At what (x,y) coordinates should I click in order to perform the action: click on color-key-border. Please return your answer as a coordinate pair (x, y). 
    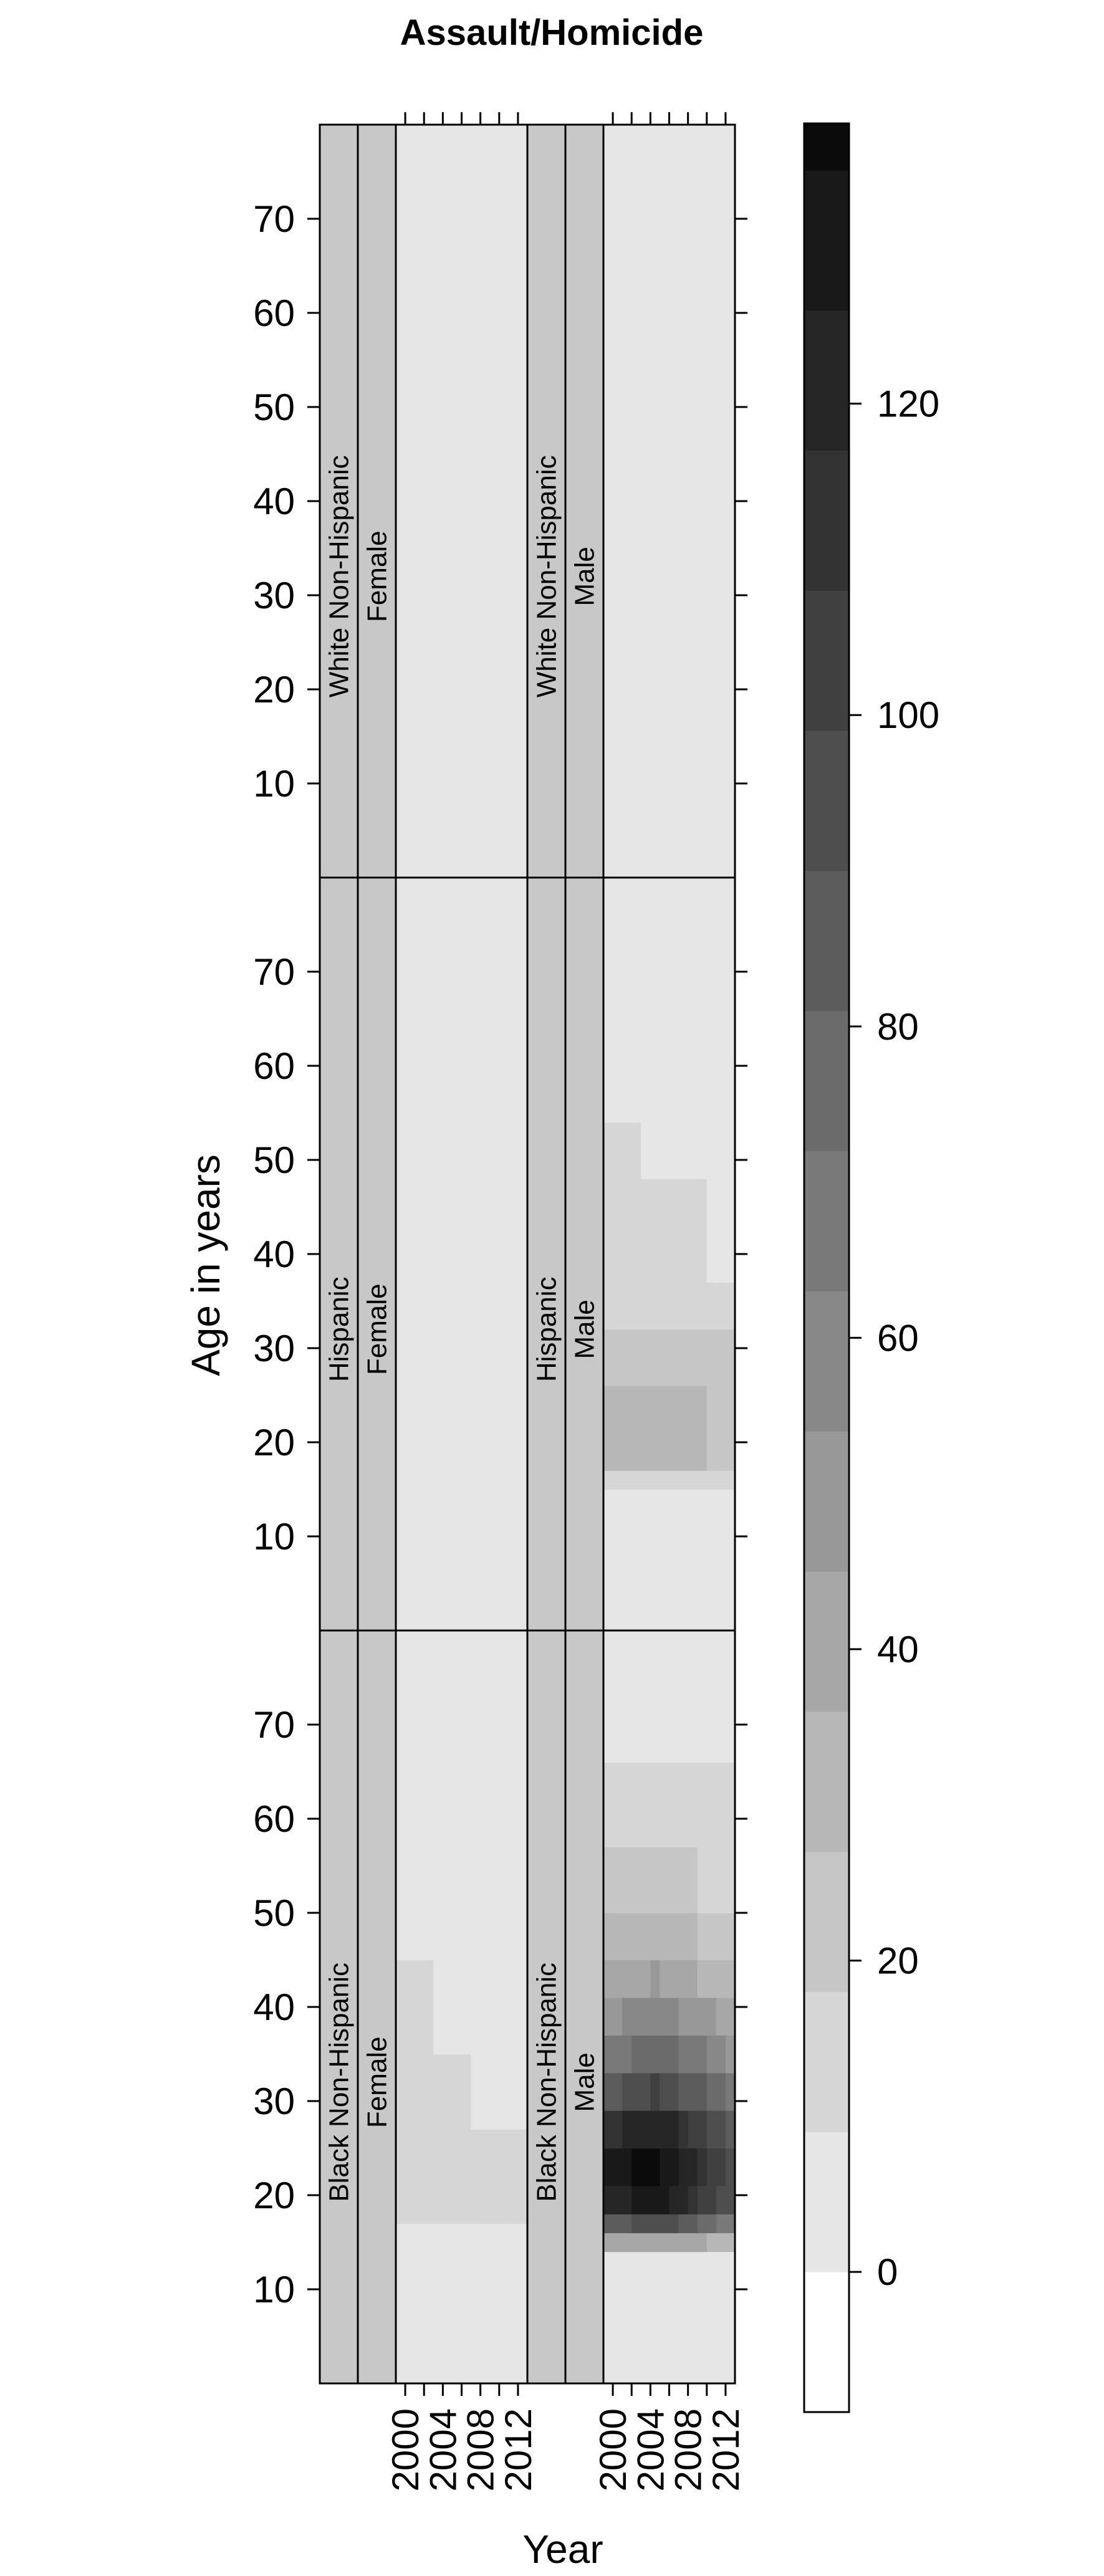
    Looking at the image, I should click on (826, 1268).